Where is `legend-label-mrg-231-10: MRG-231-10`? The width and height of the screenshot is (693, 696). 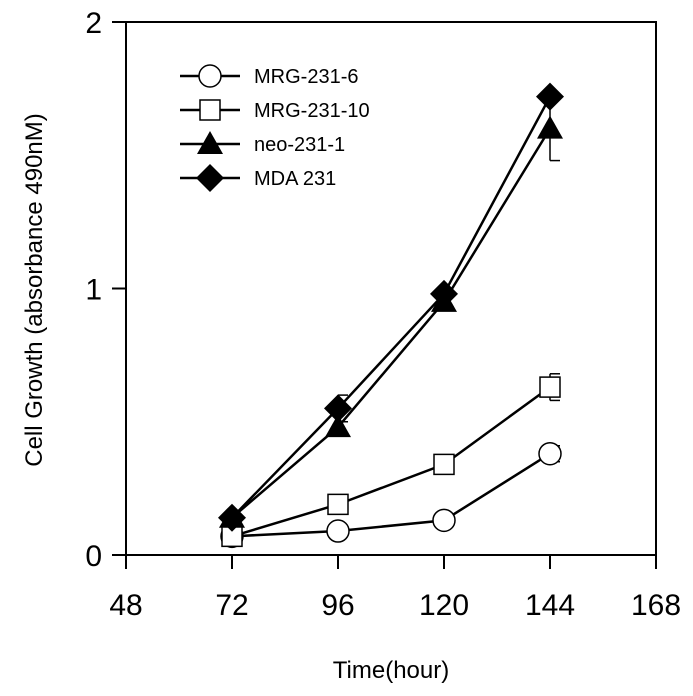 legend-label-mrg-231-10: MRG-231-10 is located at coordinates (312, 111).